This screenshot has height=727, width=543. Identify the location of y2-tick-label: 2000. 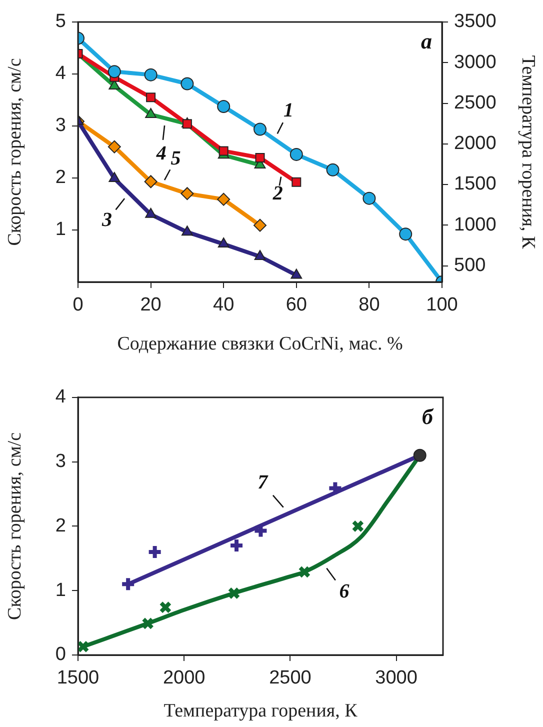
(475, 143).